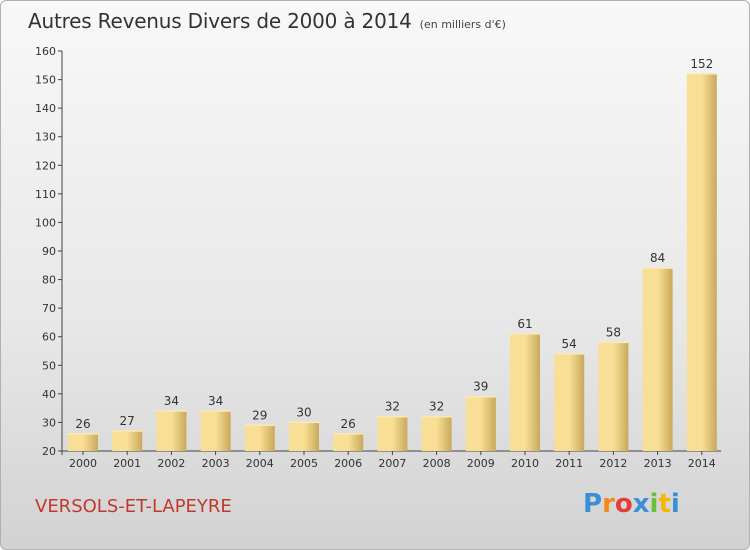  What do you see at coordinates (45, 194) in the screenshot?
I see `y-tick-label: 110` at bounding box center [45, 194].